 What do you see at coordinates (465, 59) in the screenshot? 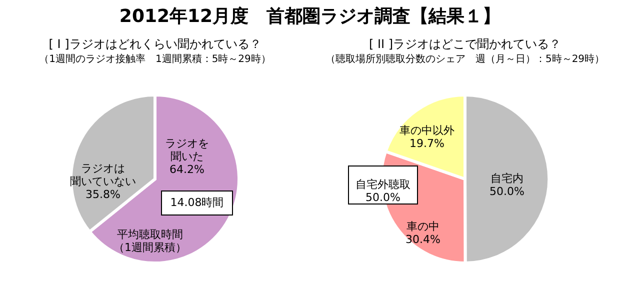
I see `chart-subtitle: （聴取場所別聴取分数のシェア 週（月～日）：5時～29時）` at bounding box center [465, 59].